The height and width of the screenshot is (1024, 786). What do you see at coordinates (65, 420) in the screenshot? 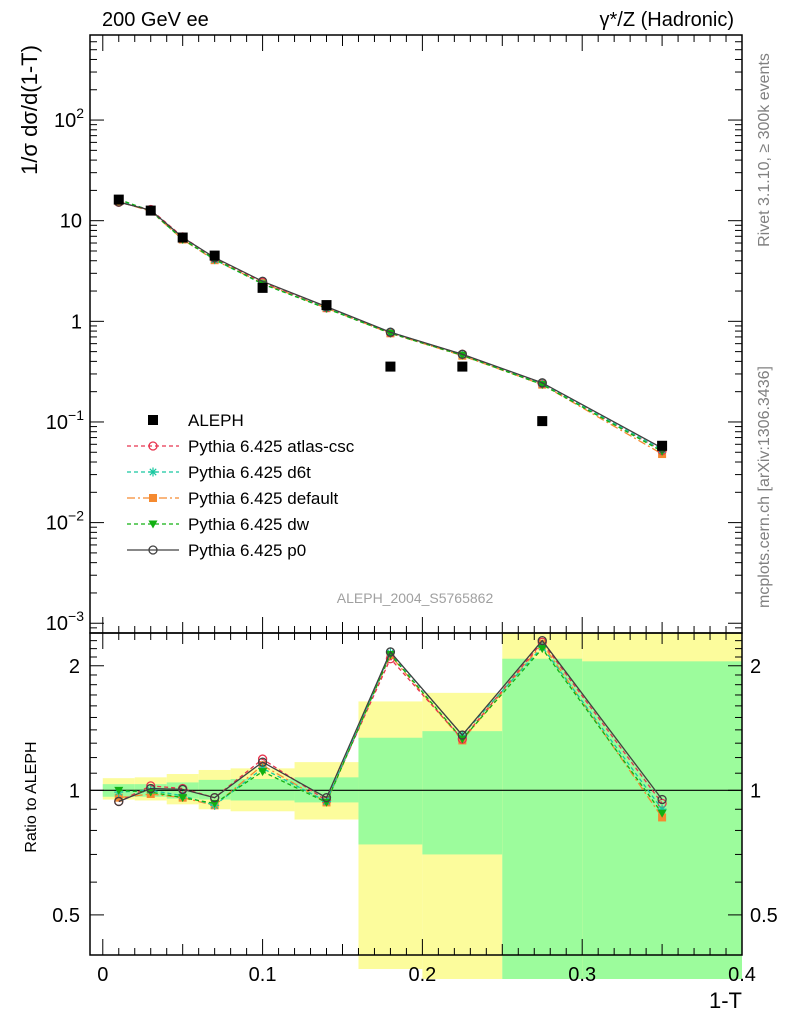
I see `main-y-tick-label: 10⁻¹` at bounding box center [65, 420].